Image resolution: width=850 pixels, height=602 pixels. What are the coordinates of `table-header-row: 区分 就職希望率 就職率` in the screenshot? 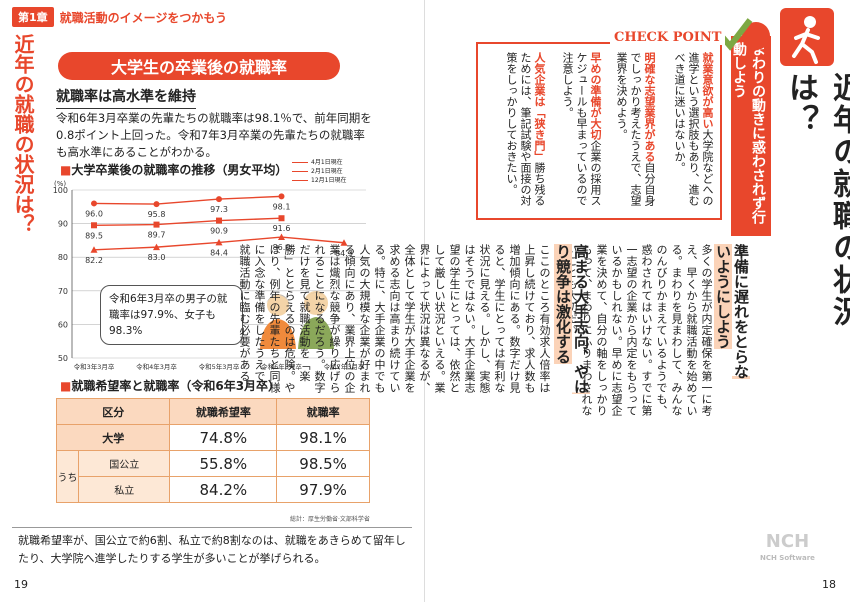 It's located at (212, 411).